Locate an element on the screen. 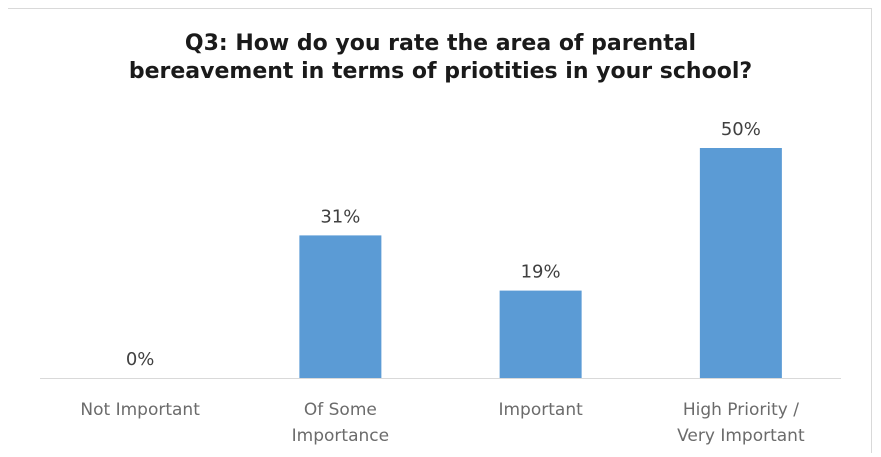  x-tick-label-3: High Priority / Very Important is located at coordinates (741, 423).